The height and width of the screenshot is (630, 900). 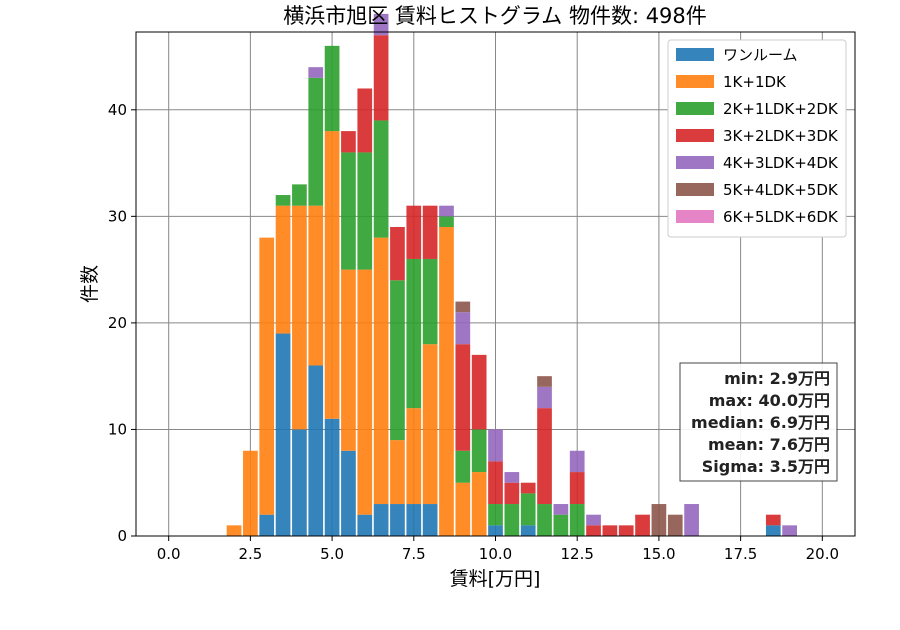 I want to click on legend-label: 3K+2LDK+3DK, so click(x=781, y=136).